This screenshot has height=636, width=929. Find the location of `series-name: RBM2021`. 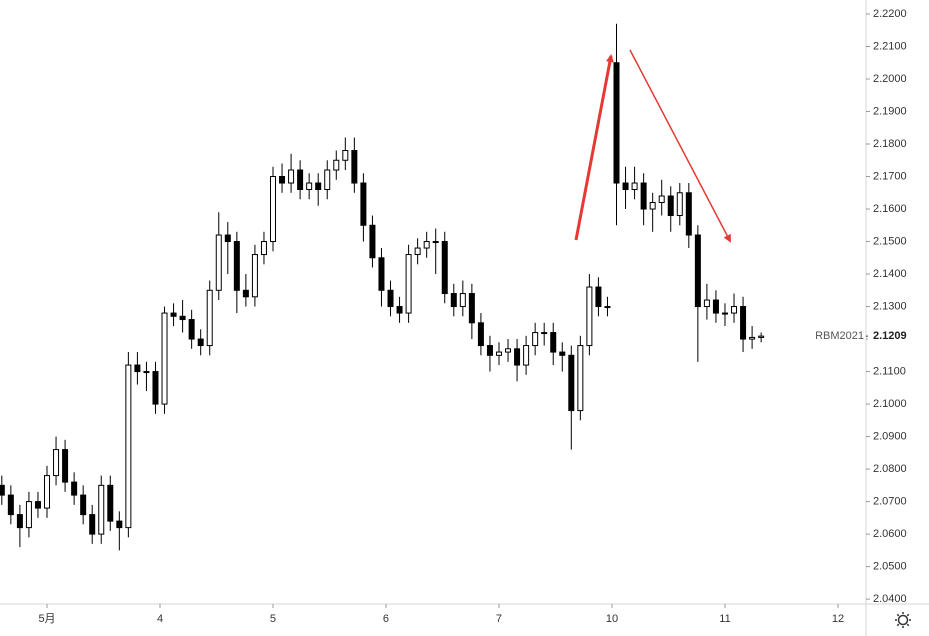

series-name: RBM2021 is located at coordinates (839, 336).